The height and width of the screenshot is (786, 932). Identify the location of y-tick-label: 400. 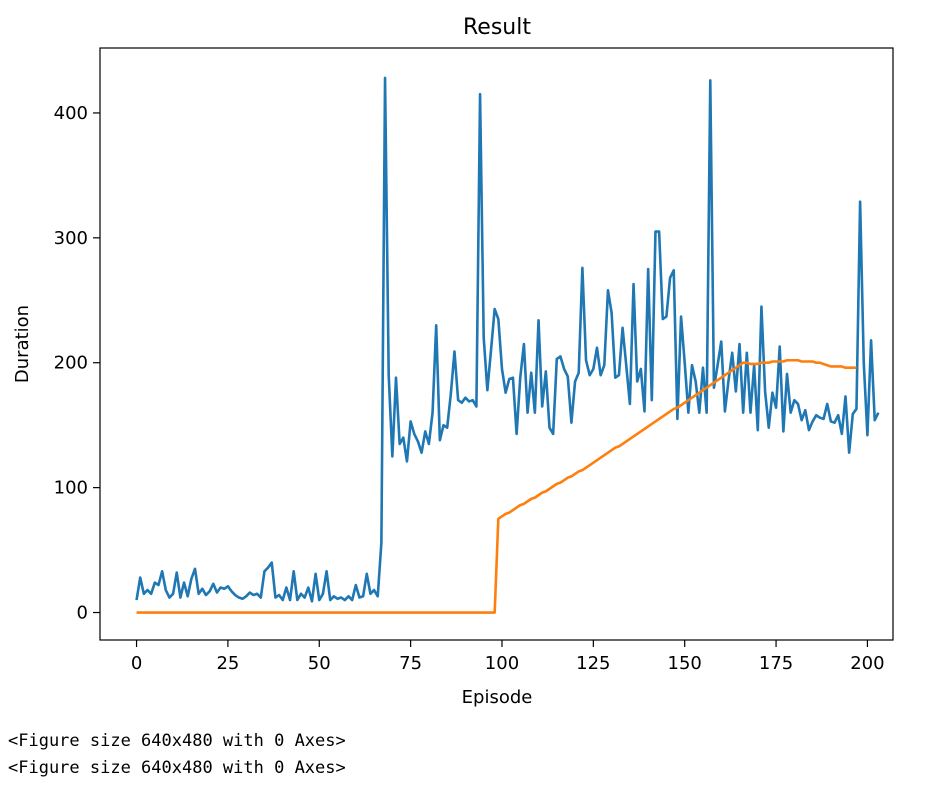
(71, 113).